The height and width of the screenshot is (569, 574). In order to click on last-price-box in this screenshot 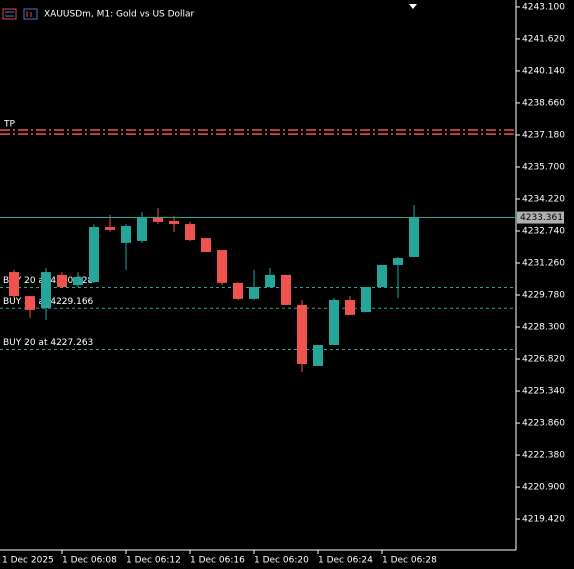, I will do `click(540, 217)`.